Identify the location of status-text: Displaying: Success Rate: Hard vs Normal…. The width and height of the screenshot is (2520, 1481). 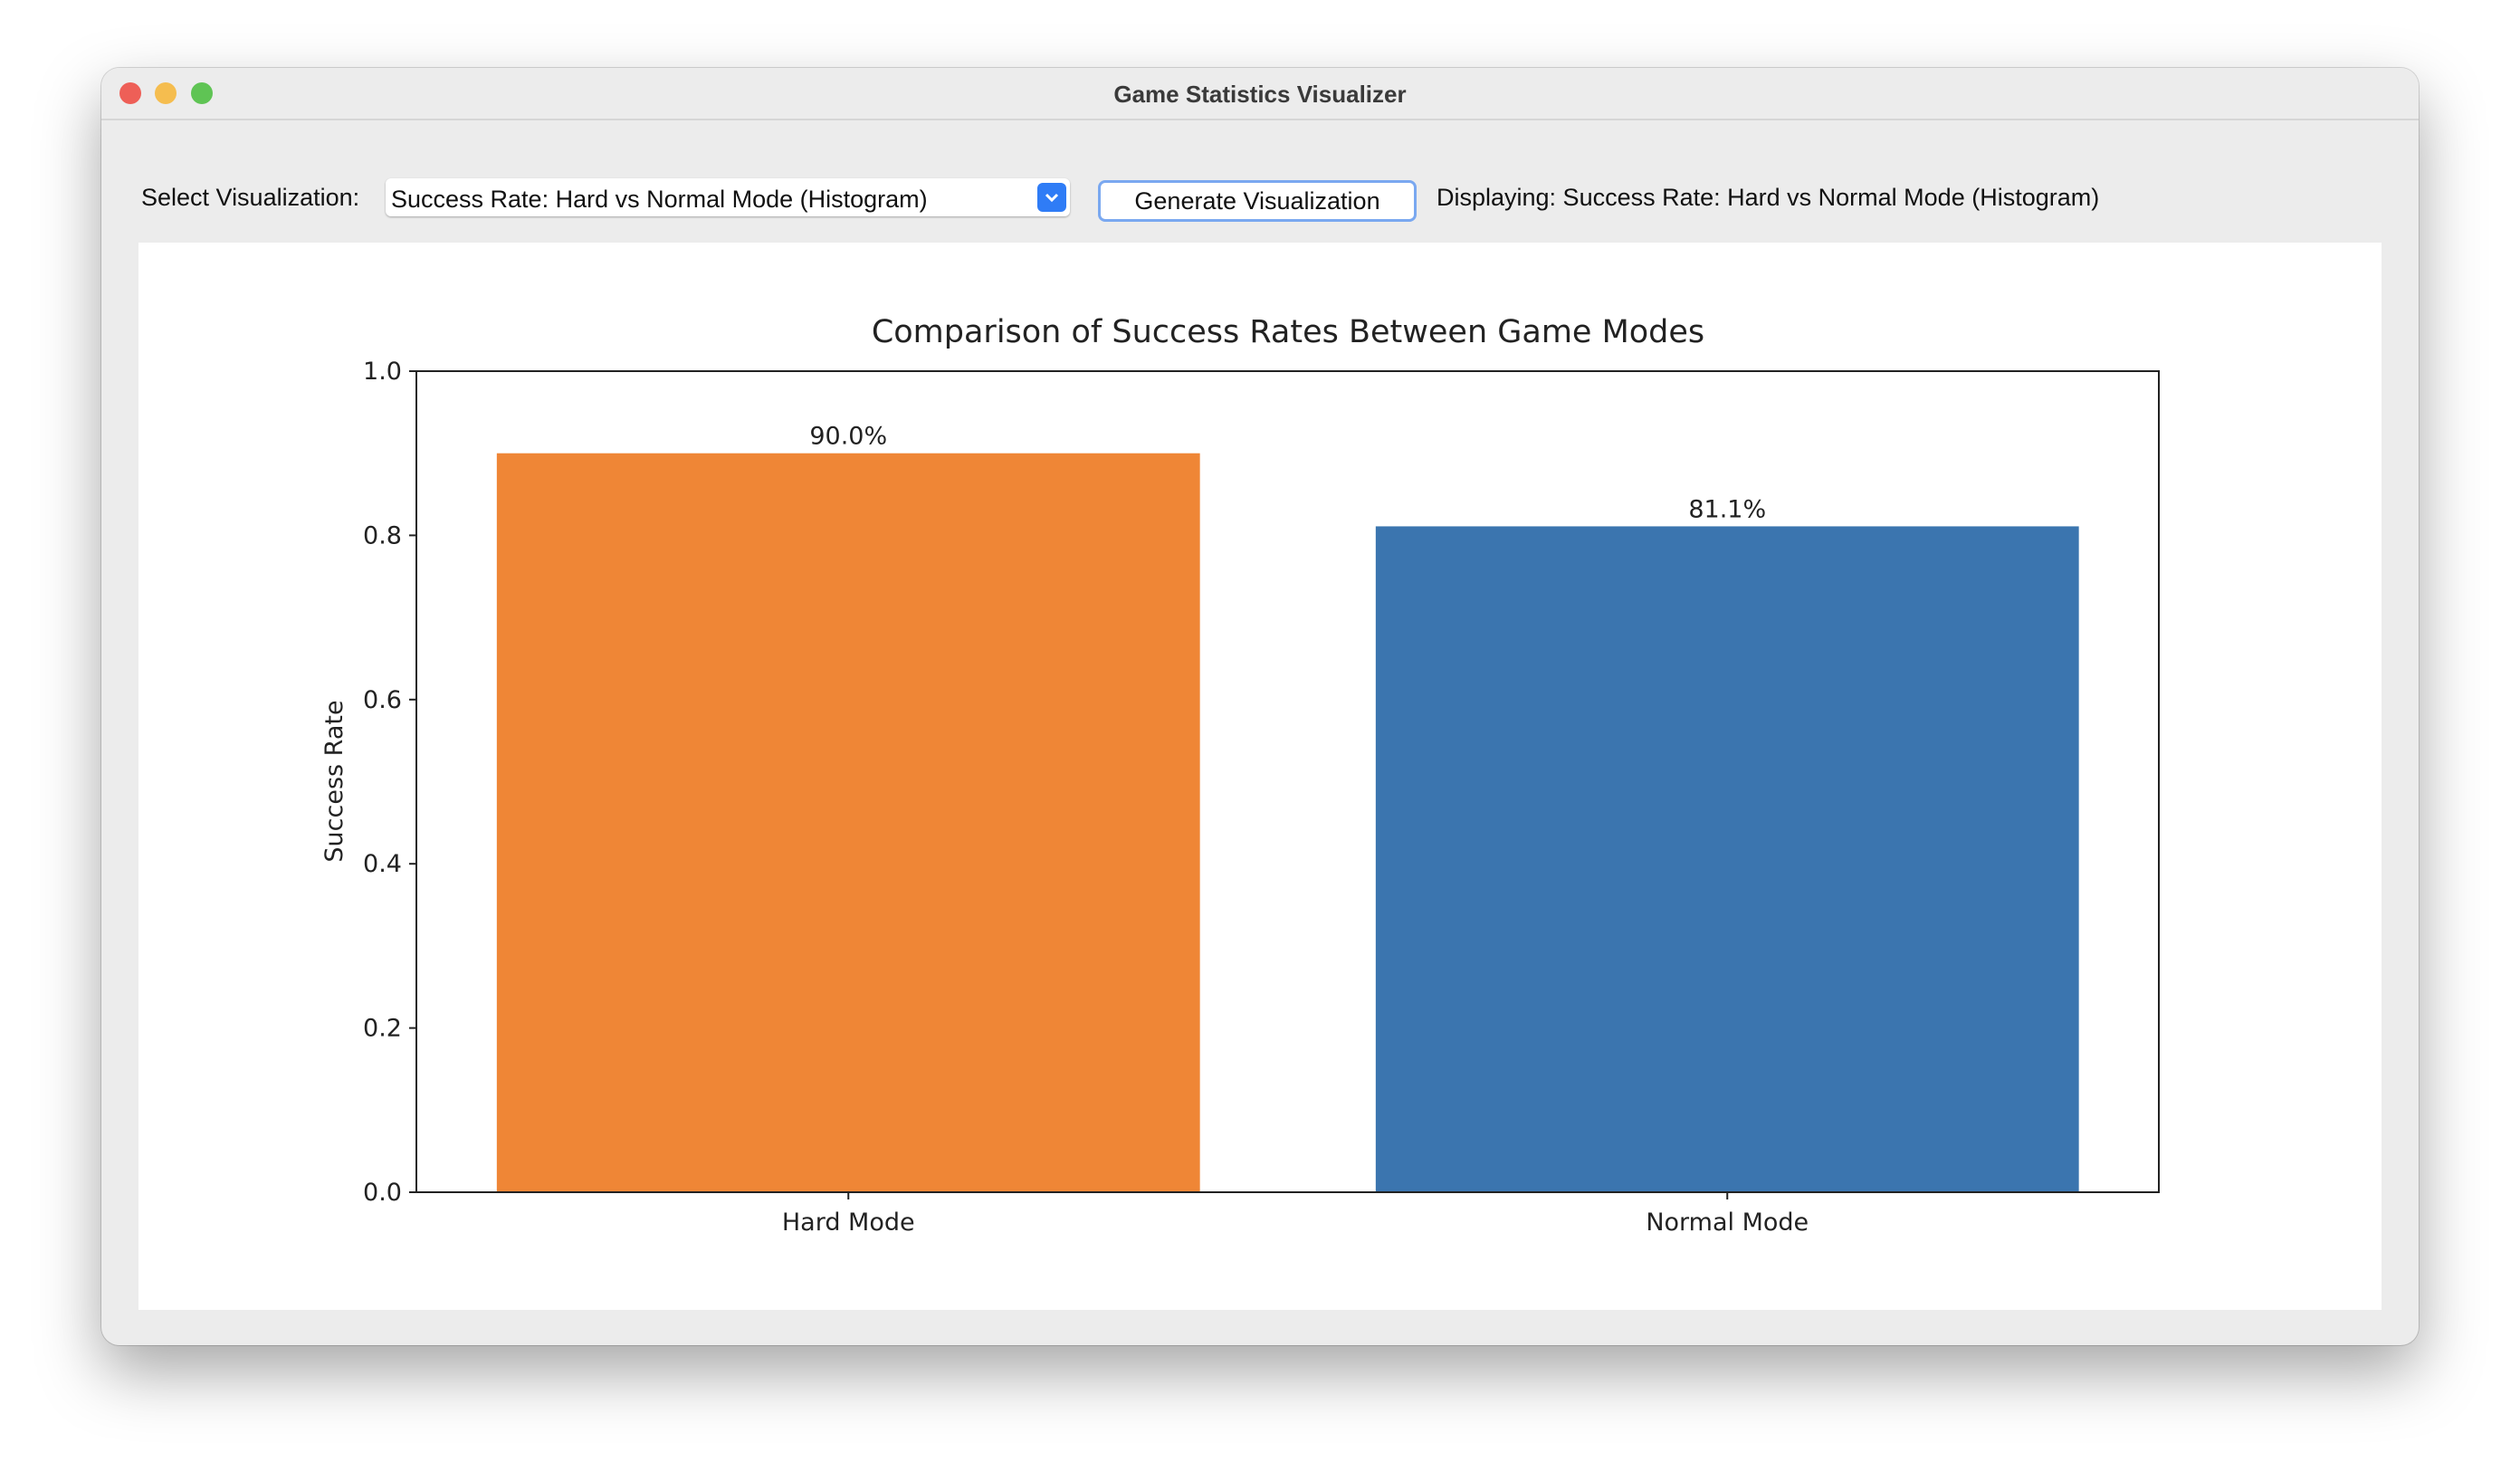
(1768, 197).